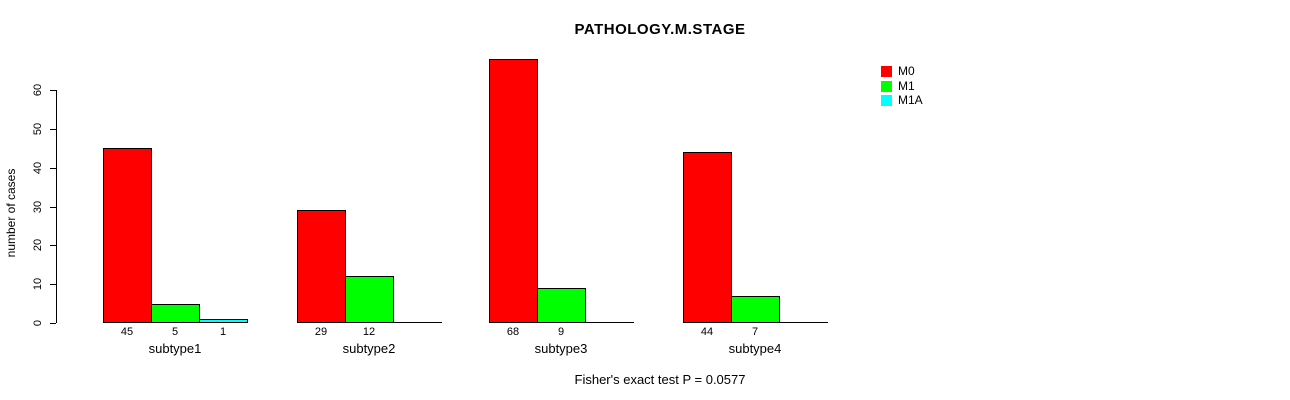  I want to click on bar-value-label: 1, so click(223, 332).